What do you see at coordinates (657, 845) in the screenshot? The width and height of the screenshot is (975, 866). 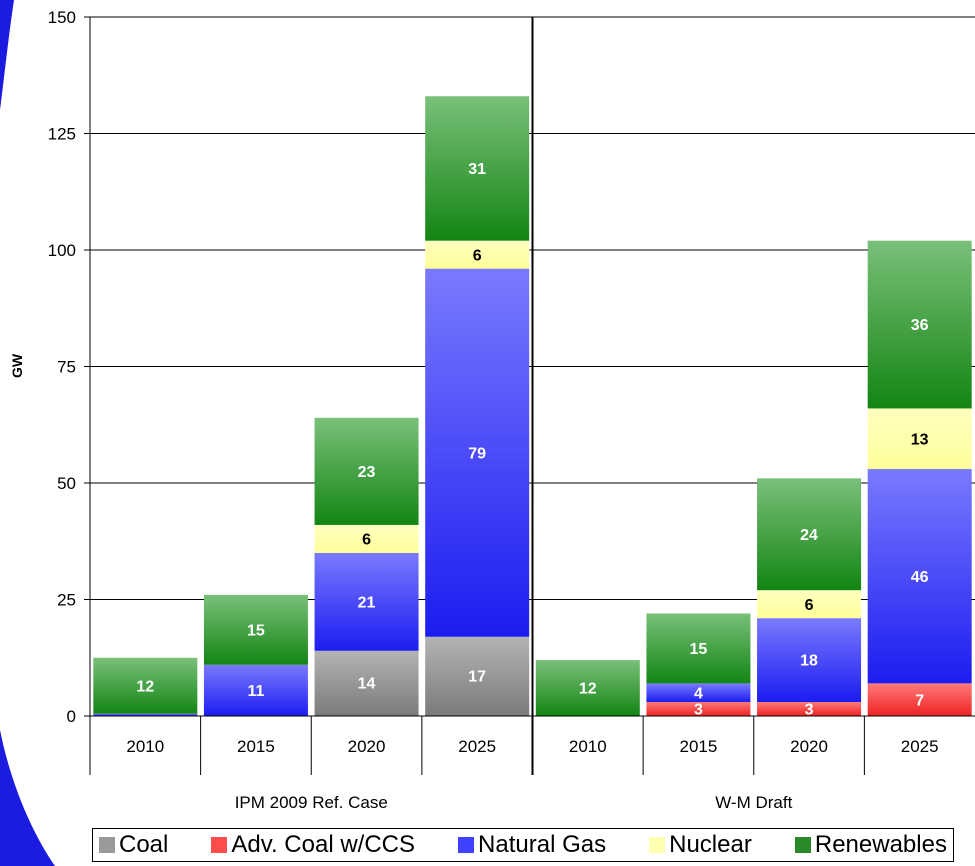 I see `legend-swatch-nuclear` at bounding box center [657, 845].